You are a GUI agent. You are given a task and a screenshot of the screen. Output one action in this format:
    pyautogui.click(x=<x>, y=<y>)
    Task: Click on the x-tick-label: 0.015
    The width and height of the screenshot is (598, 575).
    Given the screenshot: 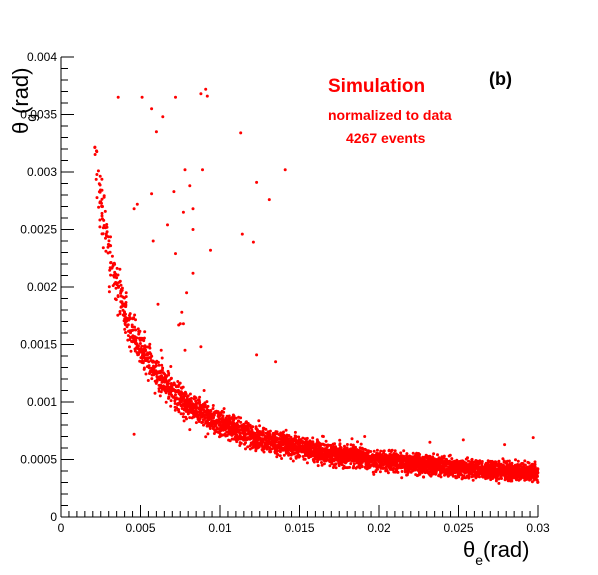 What is the action you would take?
    pyautogui.click(x=299, y=528)
    